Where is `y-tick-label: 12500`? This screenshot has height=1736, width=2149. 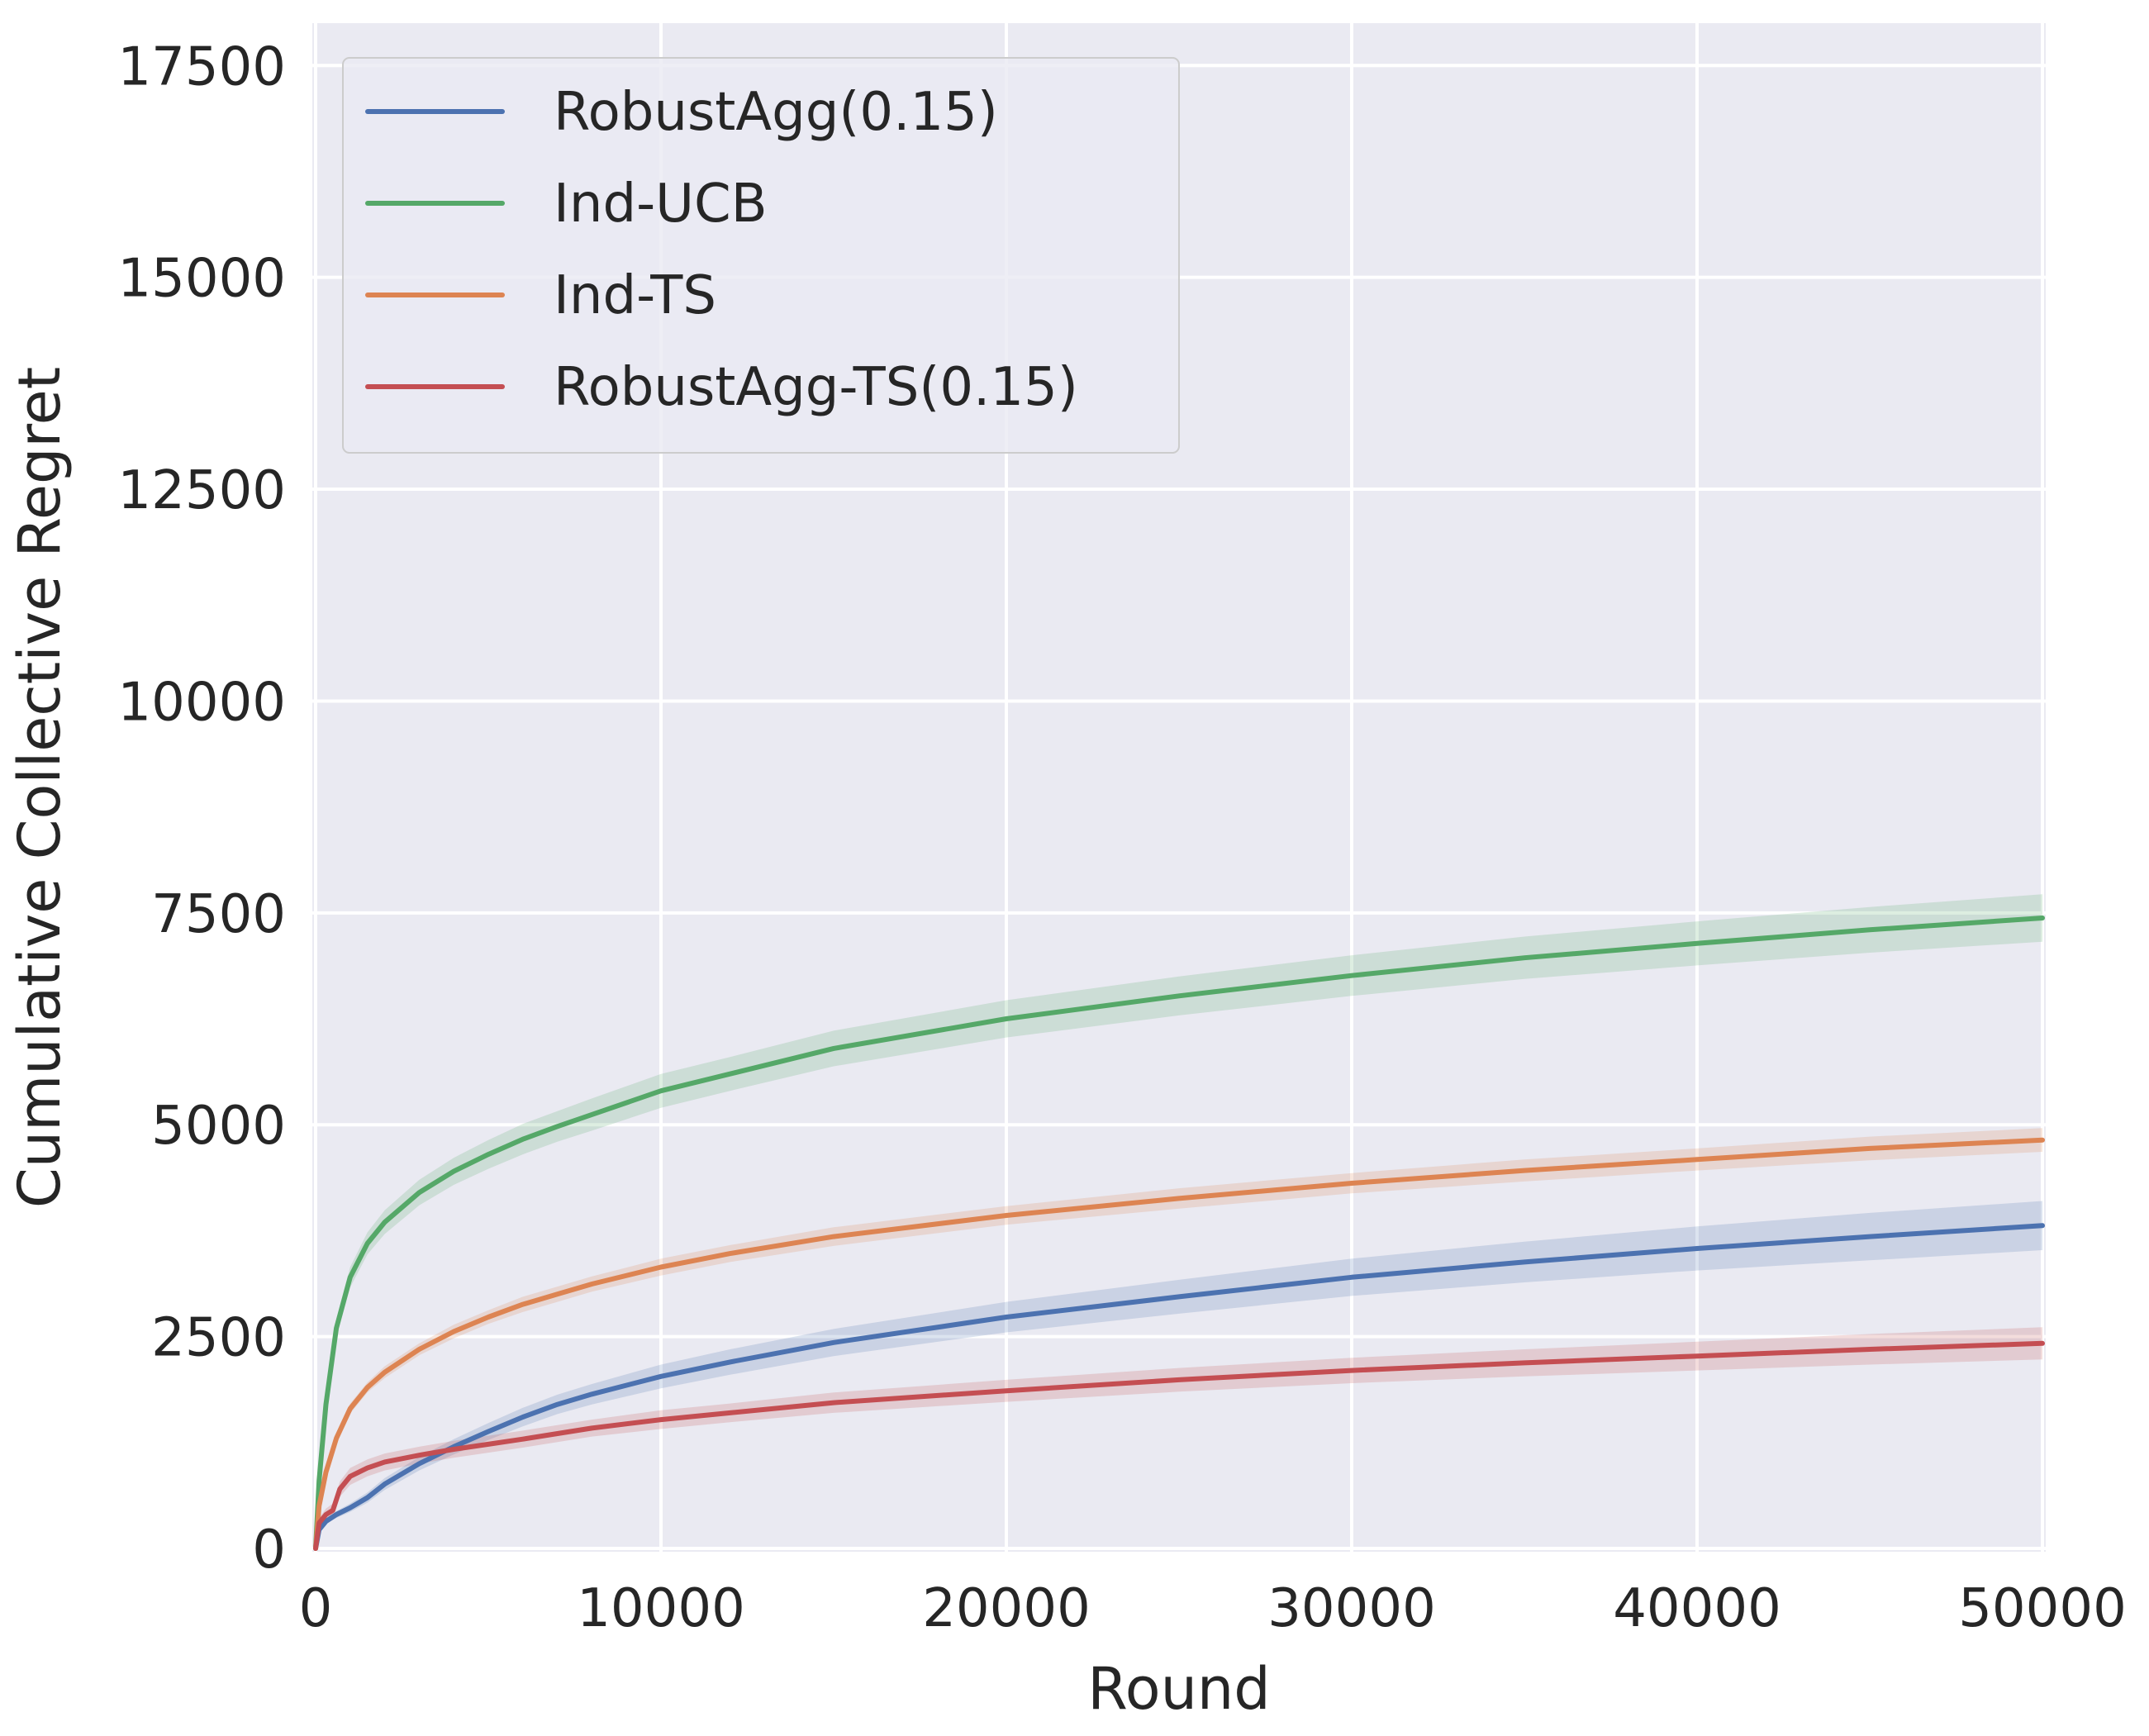 y-tick-label: 12500 is located at coordinates (201, 490).